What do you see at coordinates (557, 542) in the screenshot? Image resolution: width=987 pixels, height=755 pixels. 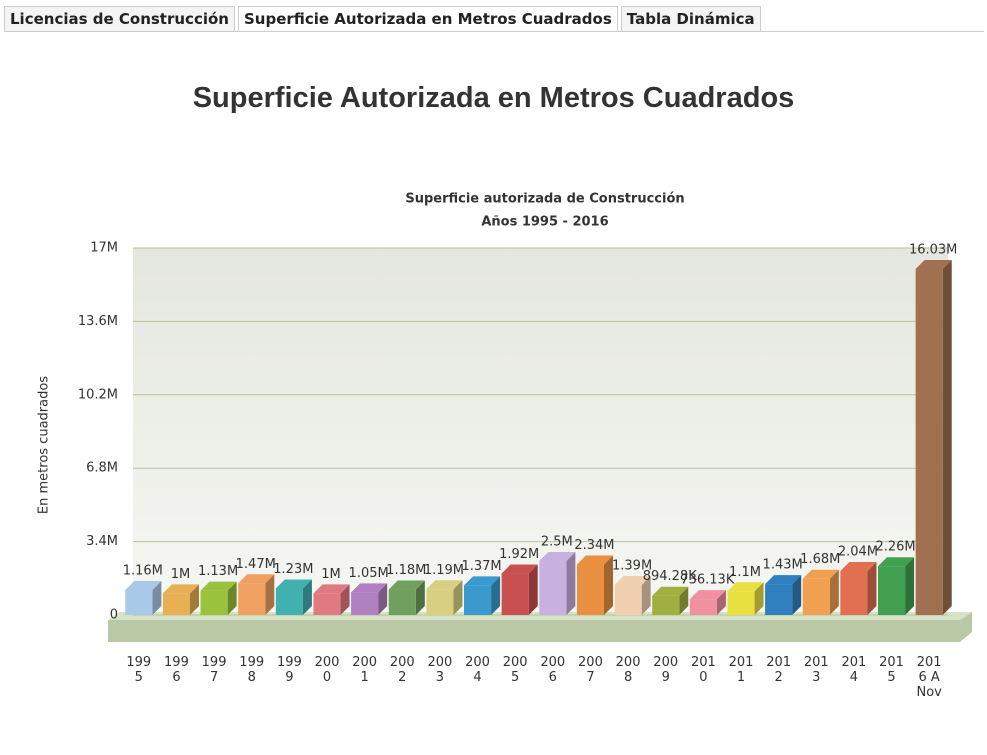 I see `value-label: 2.5M` at bounding box center [557, 542].